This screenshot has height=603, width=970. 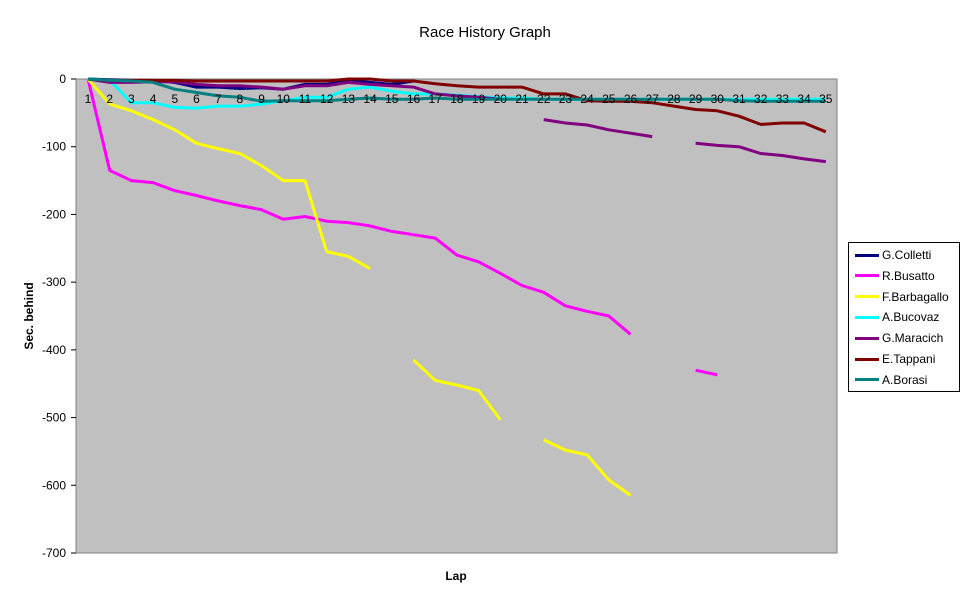 I want to click on x-tick-label: 11, so click(x=305, y=99).